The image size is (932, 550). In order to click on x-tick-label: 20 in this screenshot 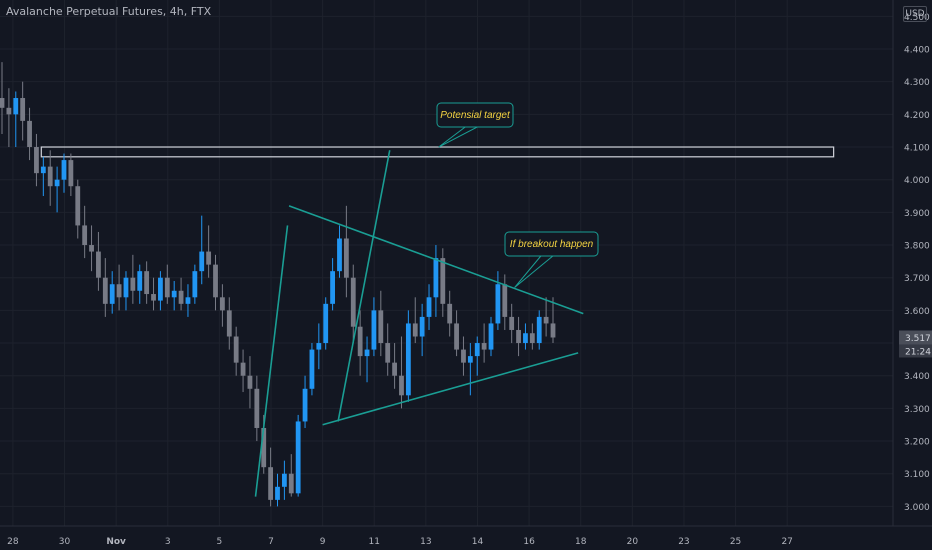, I will do `click(633, 542)`.